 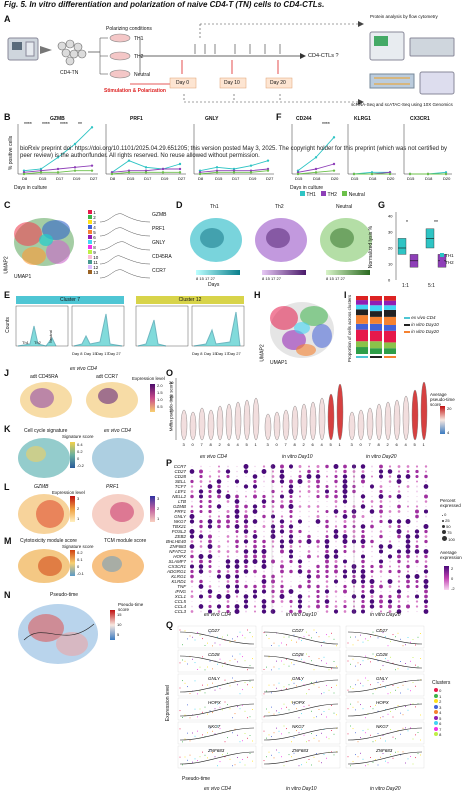 I want to click on k-title1: Cell cycle signature, so click(x=46, y=431).